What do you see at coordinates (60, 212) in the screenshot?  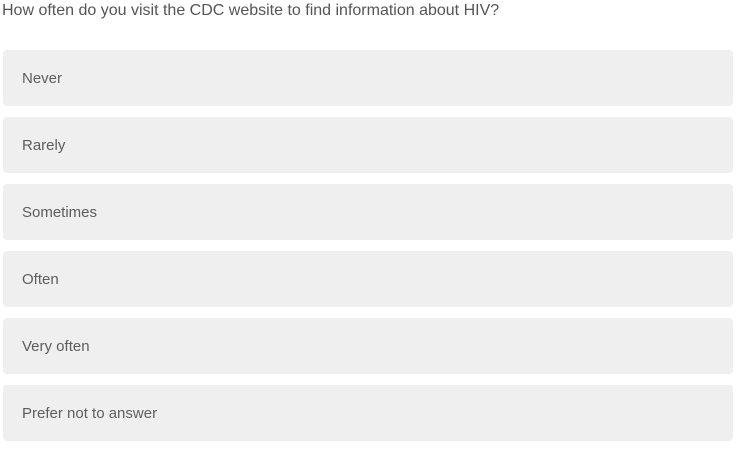 I see `option-label: Sometimes` at bounding box center [60, 212].